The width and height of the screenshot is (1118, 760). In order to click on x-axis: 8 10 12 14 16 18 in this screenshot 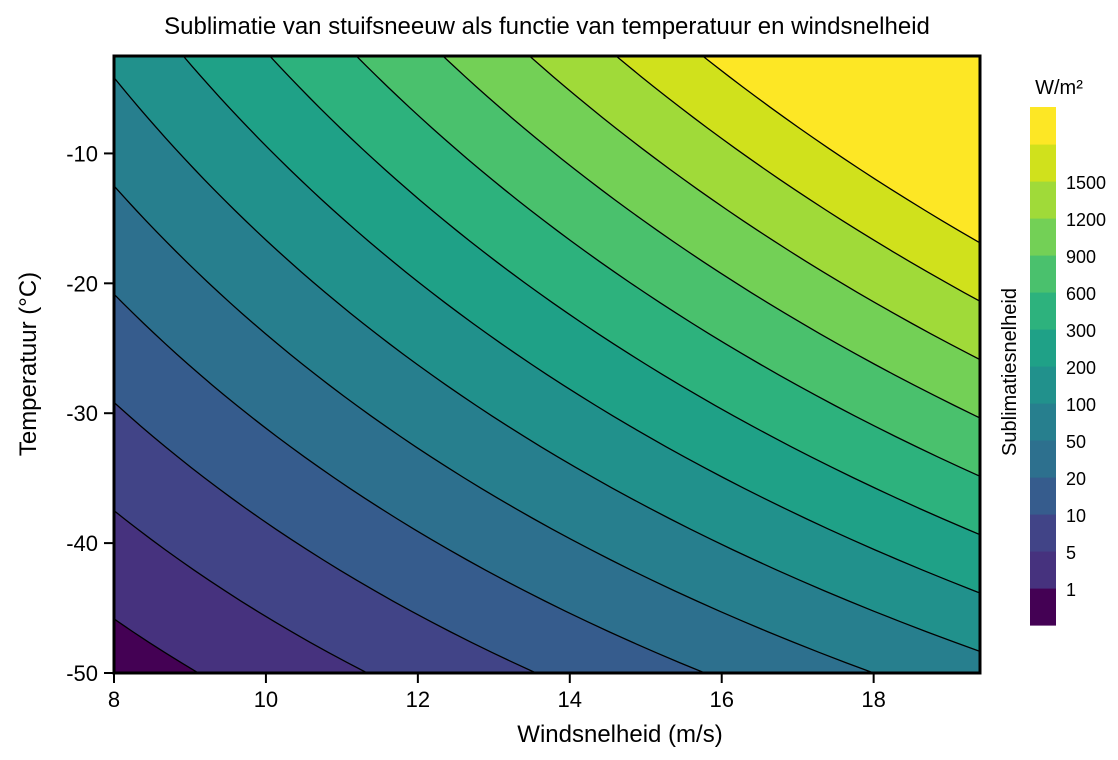, I will do `click(497, 692)`.